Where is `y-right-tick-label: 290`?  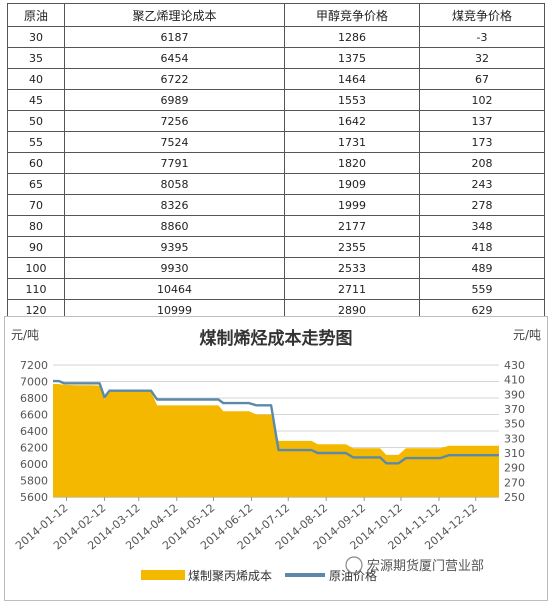
y-right-tick-label: 290 is located at coordinates (514, 468).